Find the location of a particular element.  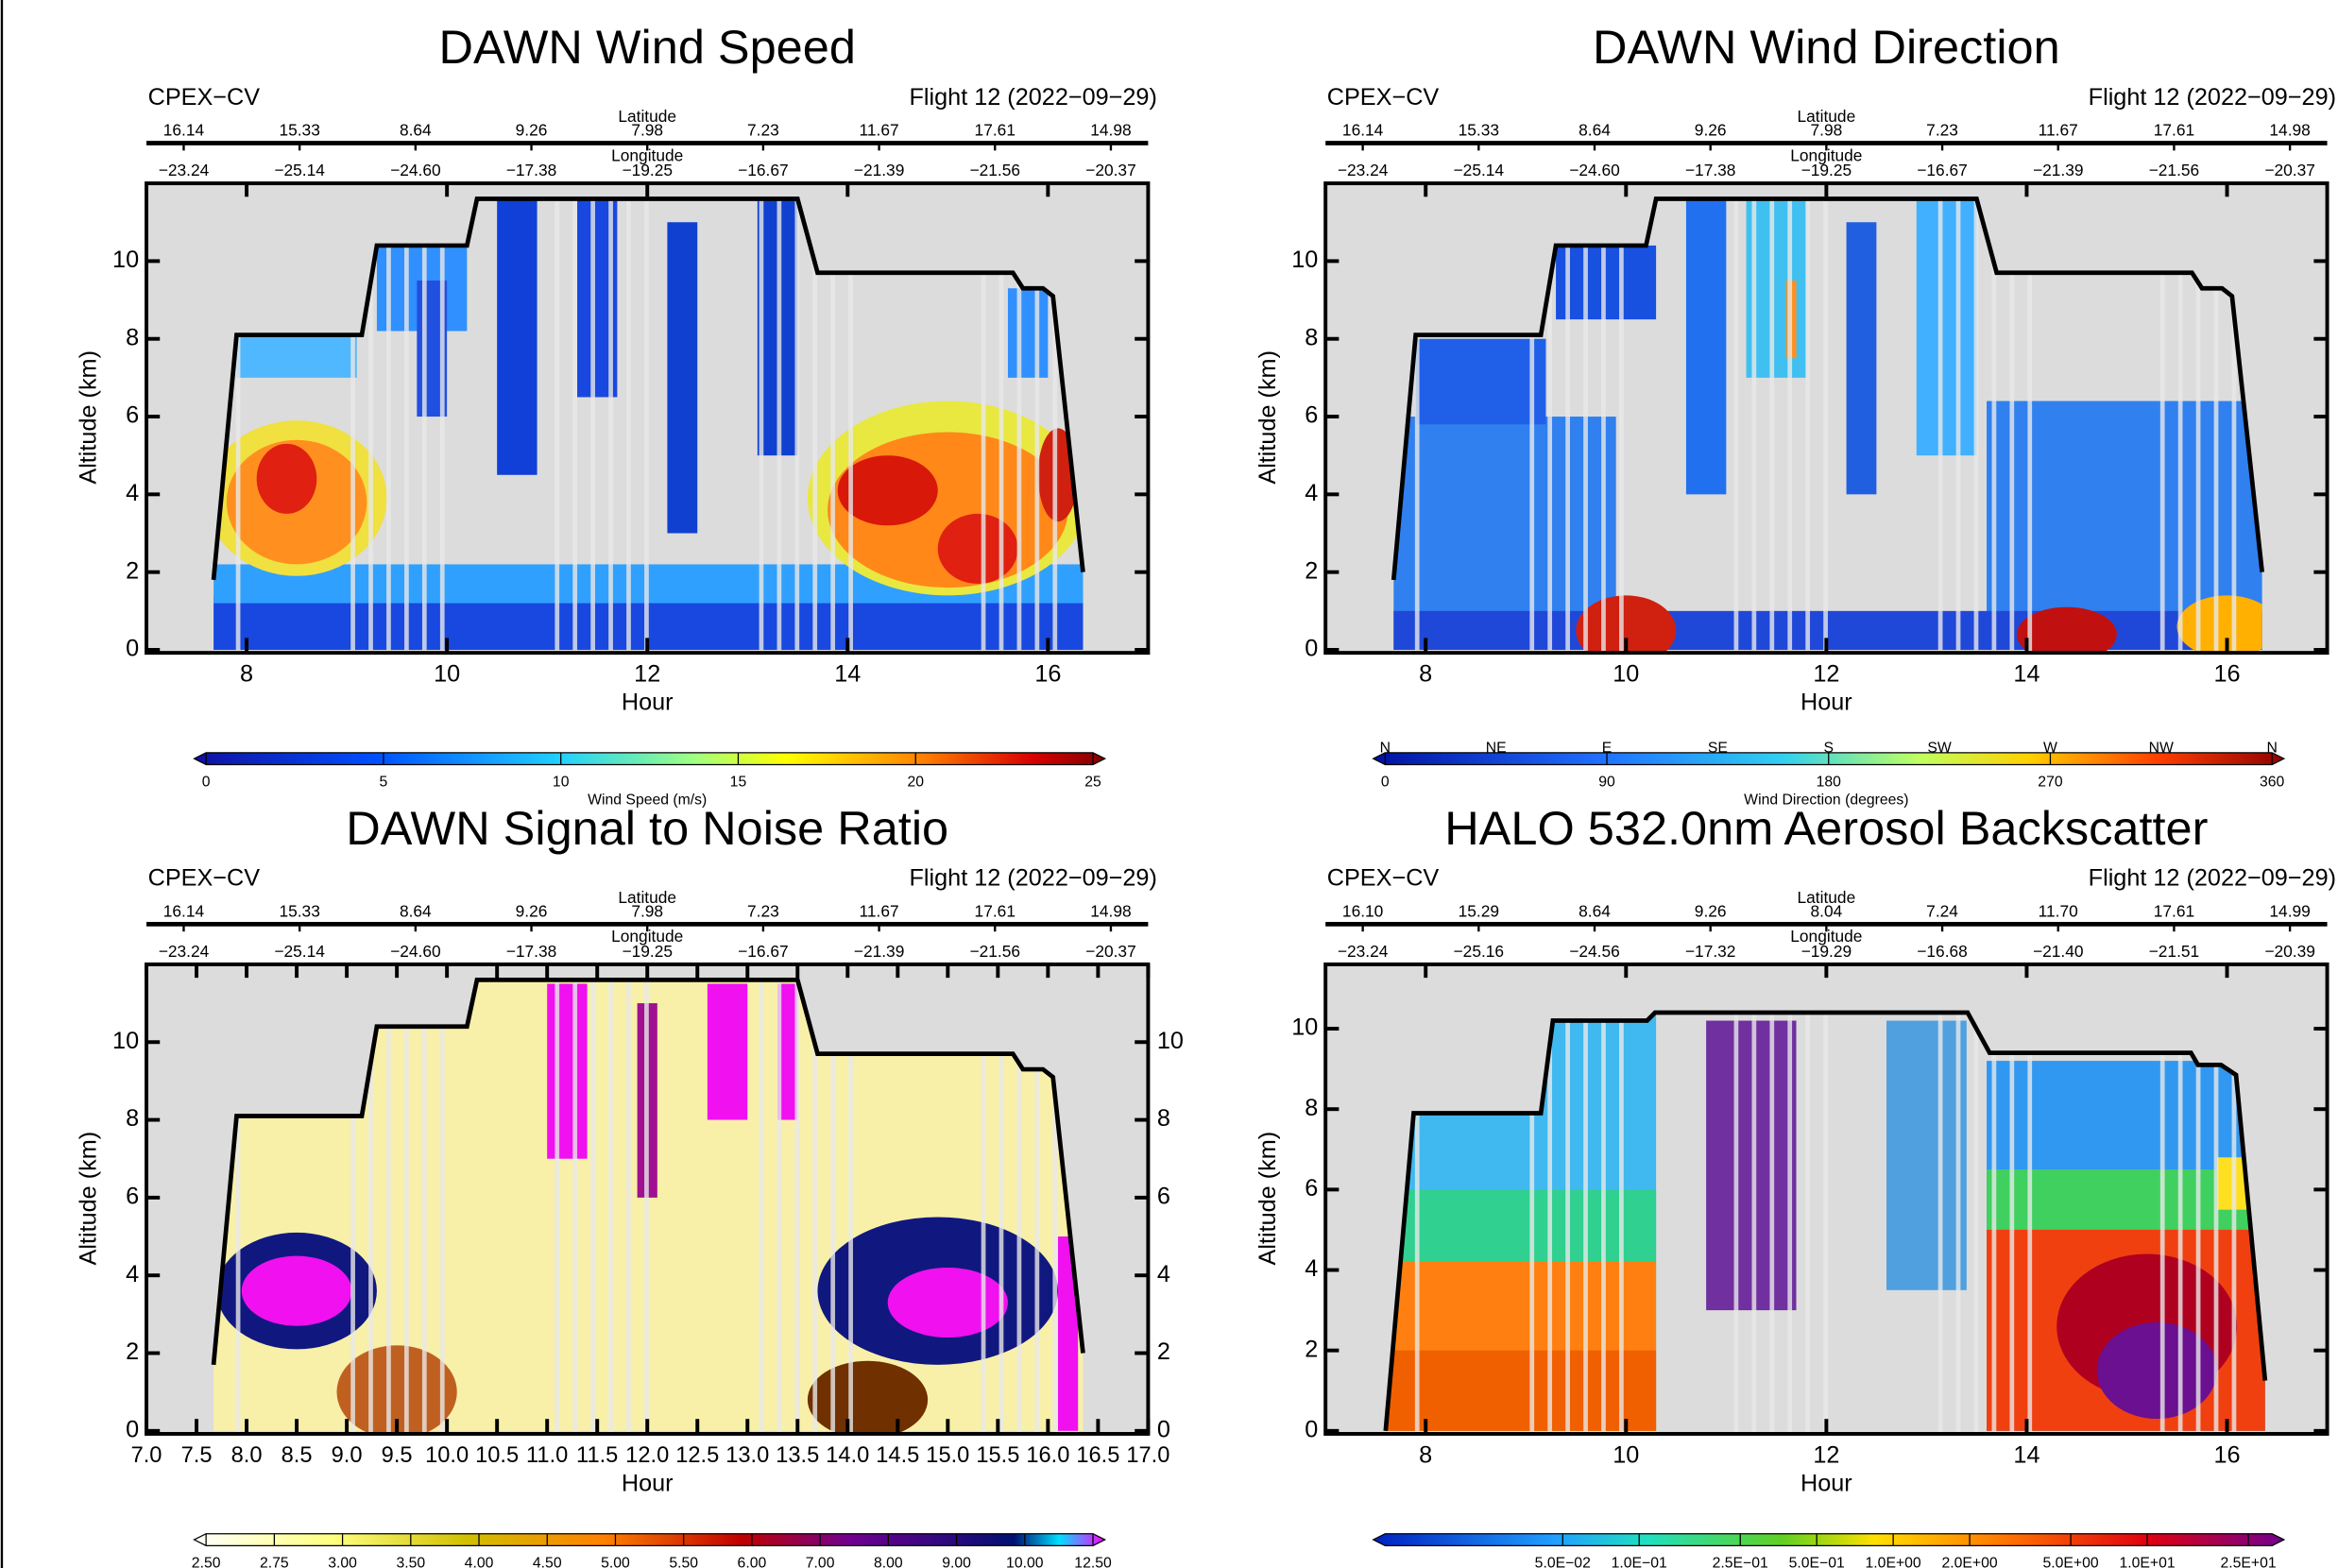

colorbar-tick-label: 3.50 is located at coordinates (410, 1561).